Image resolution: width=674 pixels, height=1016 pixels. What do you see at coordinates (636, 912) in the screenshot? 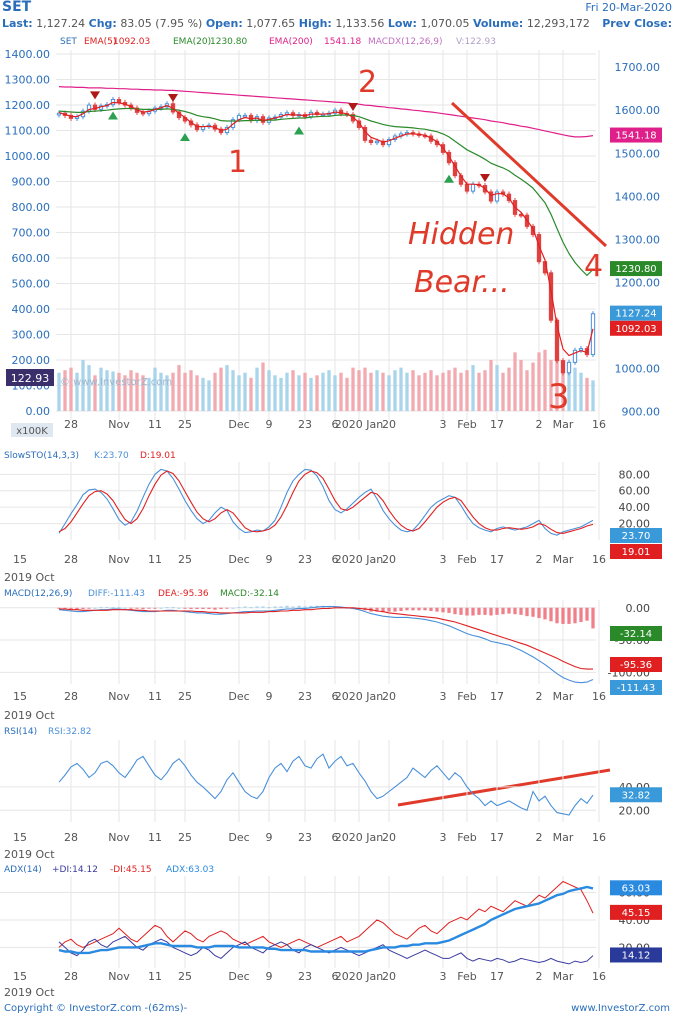
I see `adx-mdi-badge-bg` at bounding box center [636, 912].